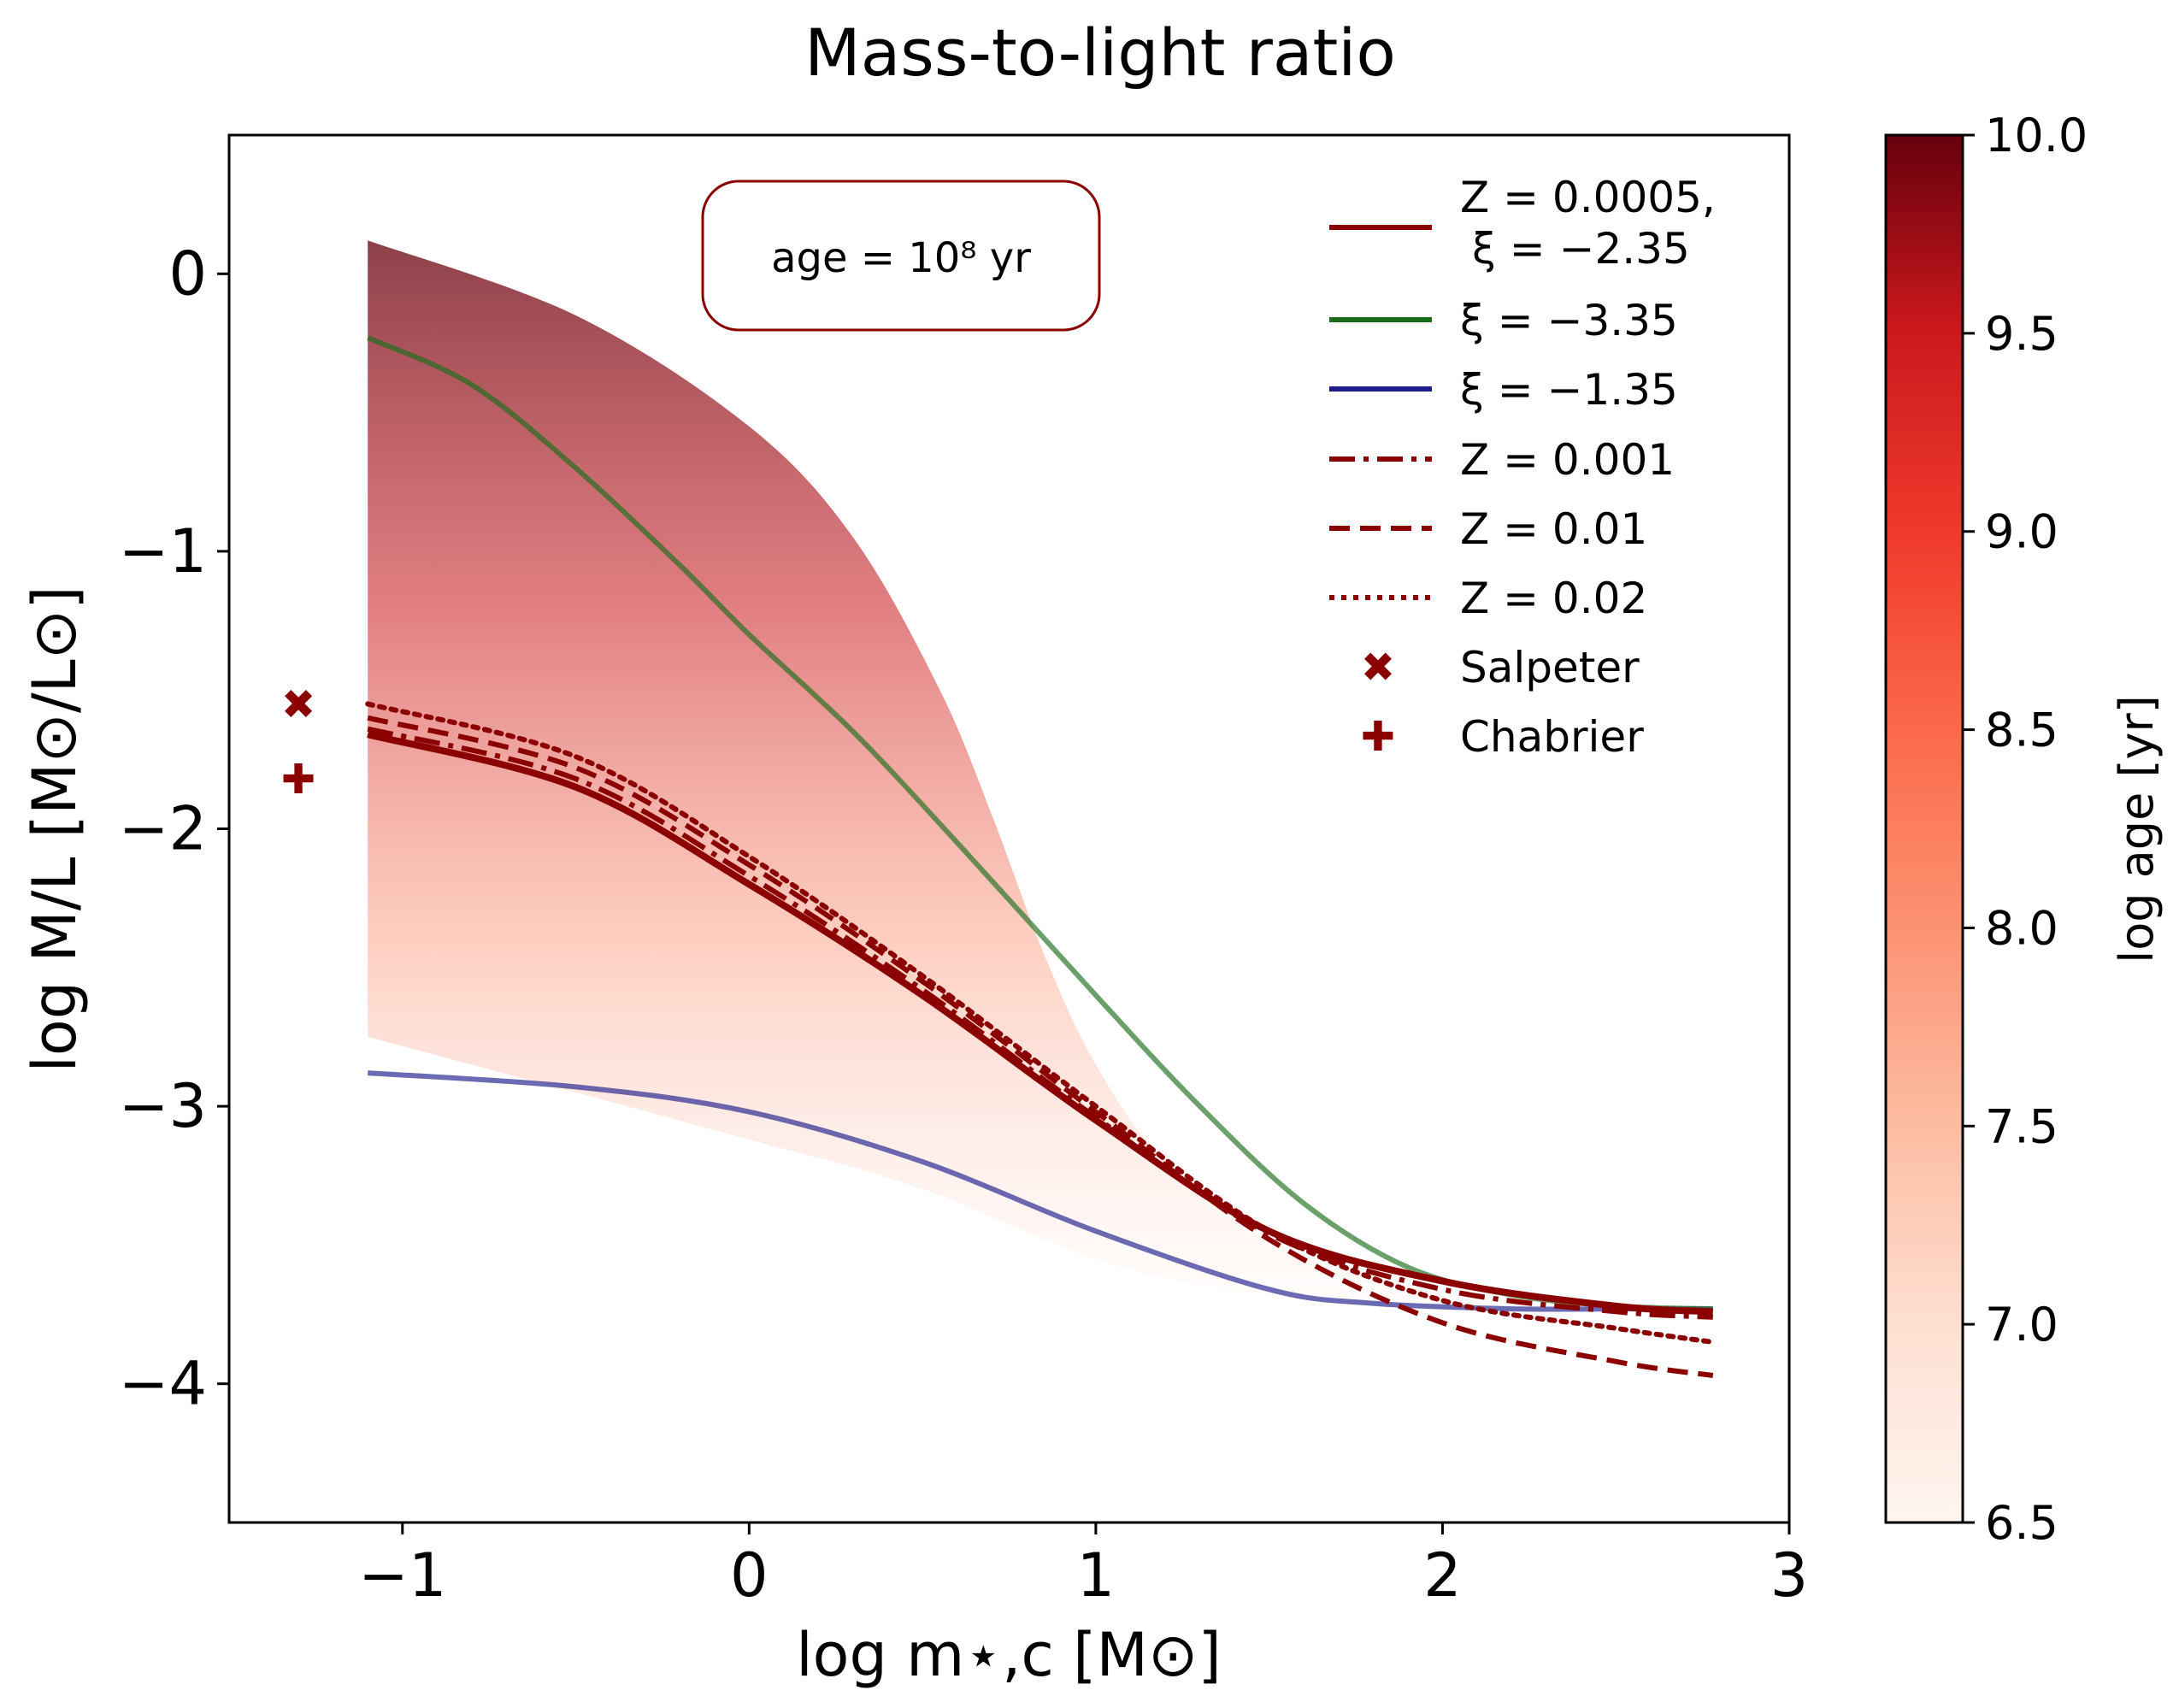 The width and height of the screenshot is (2179, 1708). I want to click on colorbar-tick-label: 8.5, so click(2021, 731).